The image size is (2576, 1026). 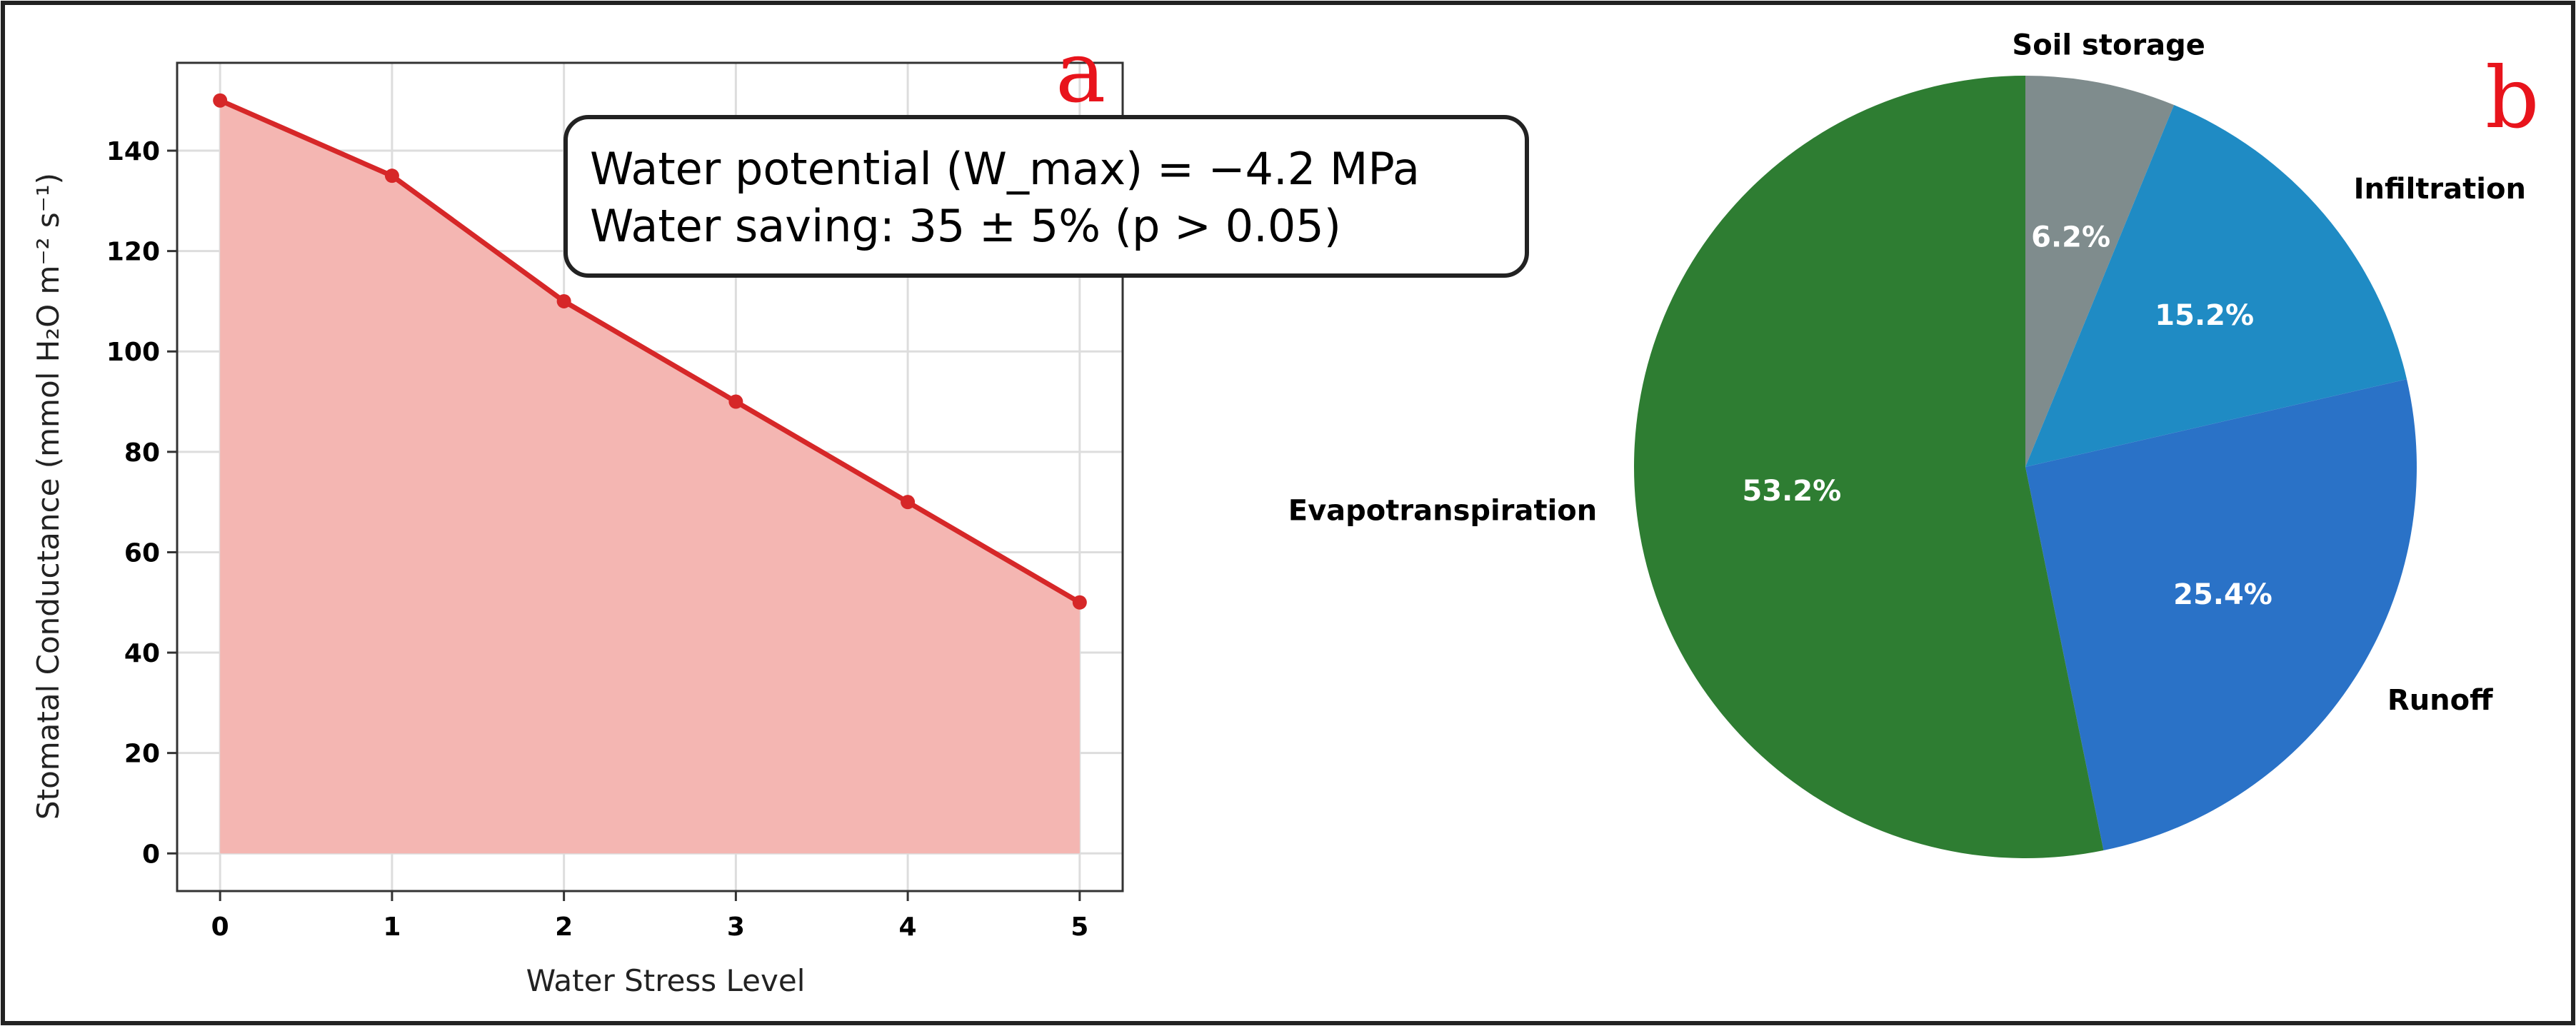 What do you see at coordinates (142, 453) in the screenshot?
I see `y-tick-label: 80` at bounding box center [142, 453].